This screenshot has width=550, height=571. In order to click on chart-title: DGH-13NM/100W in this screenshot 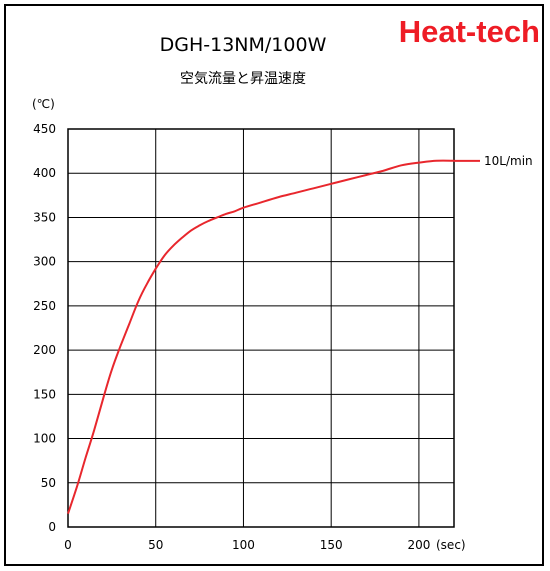, I will do `click(243, 45)`.